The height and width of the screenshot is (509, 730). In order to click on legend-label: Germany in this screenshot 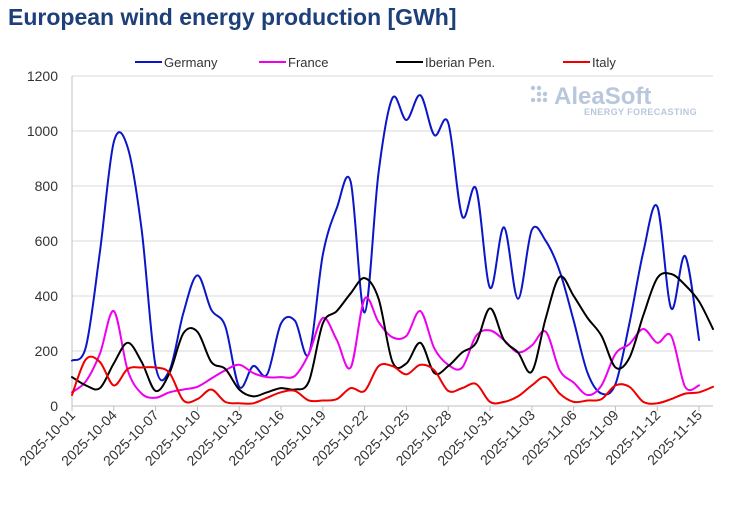, I will do `click(191, 62)`.